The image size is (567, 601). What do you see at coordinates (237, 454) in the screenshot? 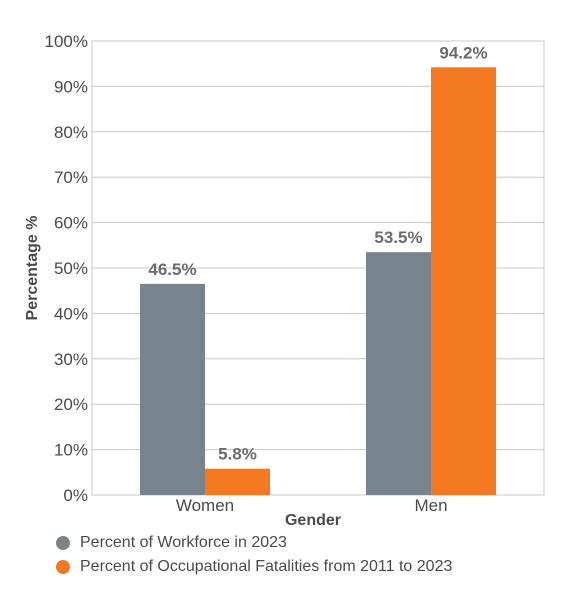
I see `data-label: 5.8%` at bounding box center [237, 454].